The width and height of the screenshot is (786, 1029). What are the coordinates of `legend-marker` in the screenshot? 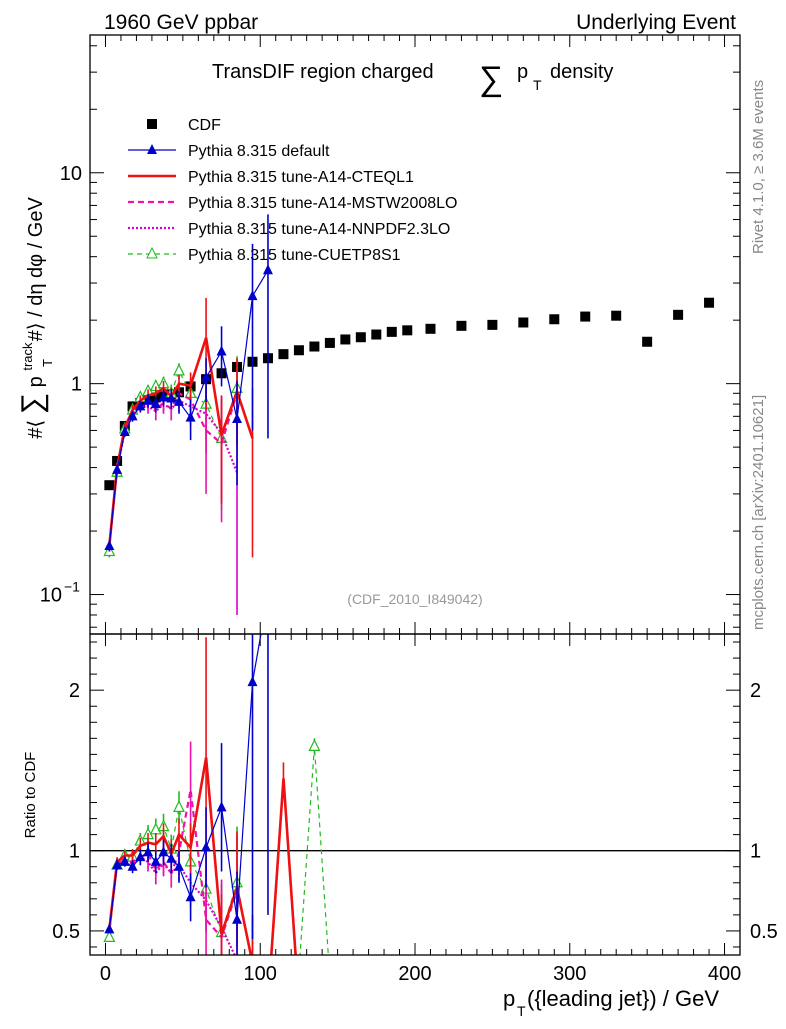 It's located at (152, 149).